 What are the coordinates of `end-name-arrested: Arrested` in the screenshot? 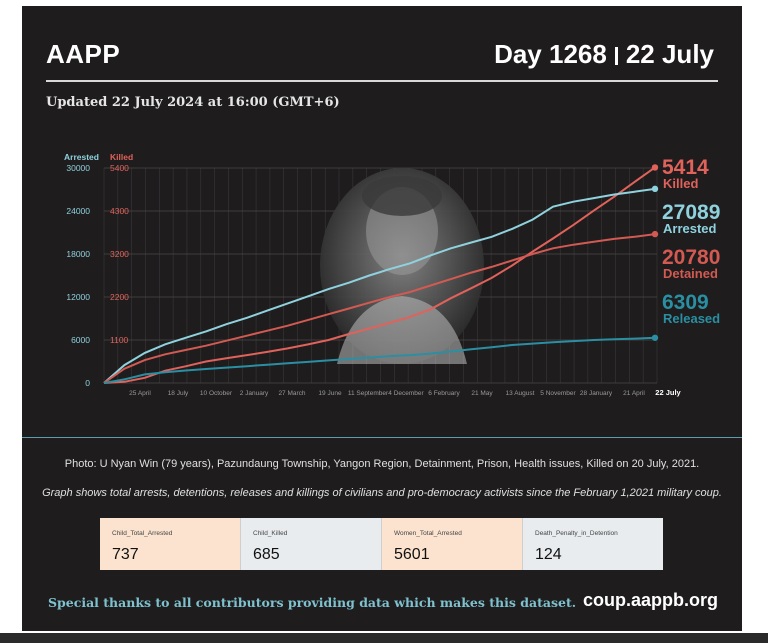 It's located at (690, 228).